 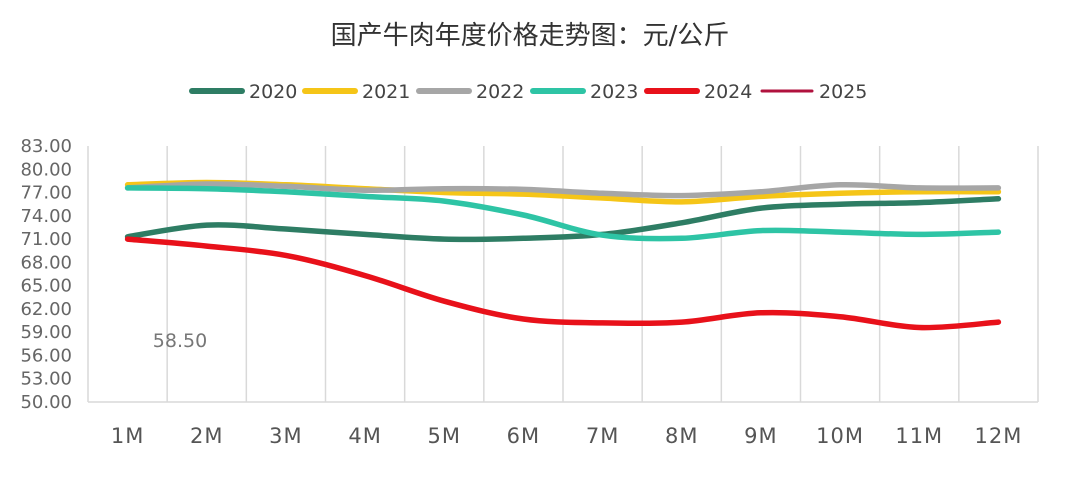 What do you see at coordinates (46, 355) in the screenshot?
I see `y-tick-label: 56.00` at bounding box center [46, 355].